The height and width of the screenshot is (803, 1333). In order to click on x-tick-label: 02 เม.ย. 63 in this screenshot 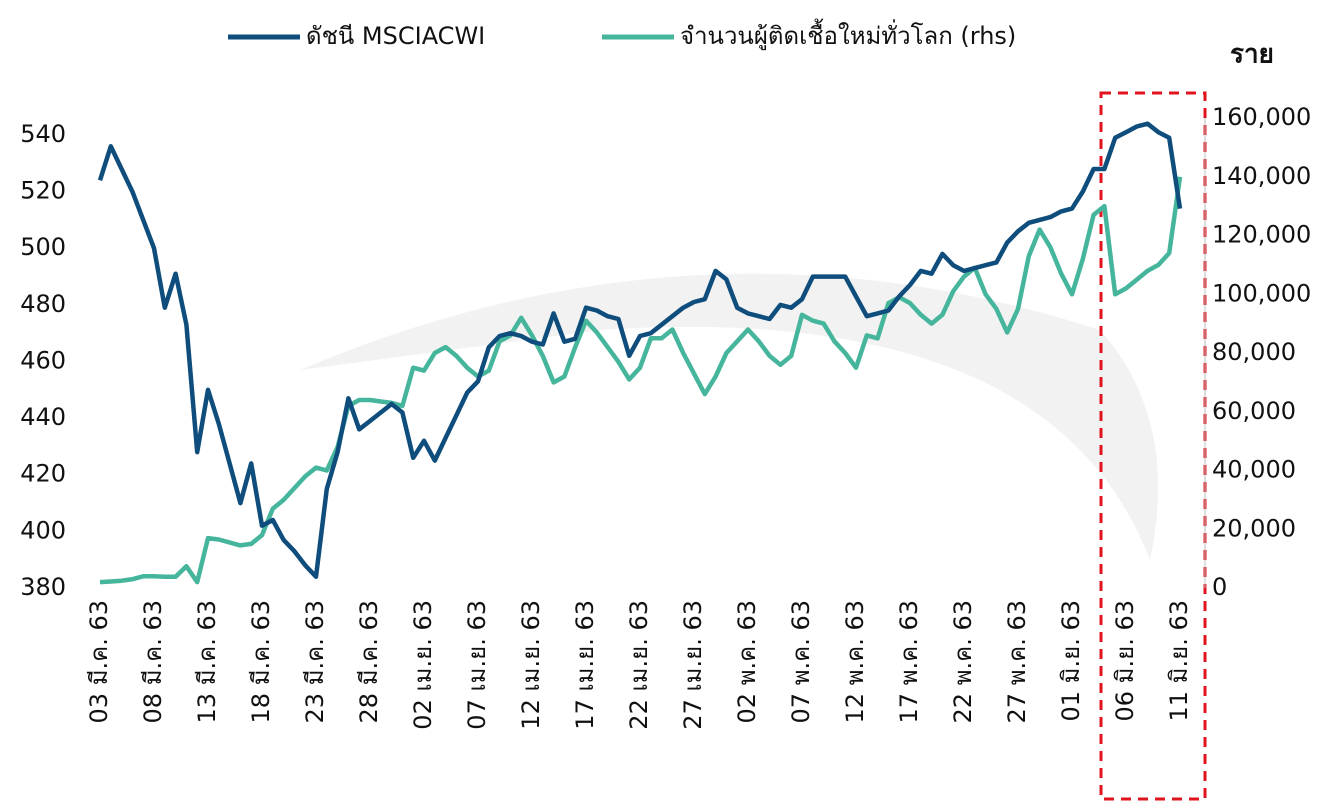, I will do `click(423, 665)`.